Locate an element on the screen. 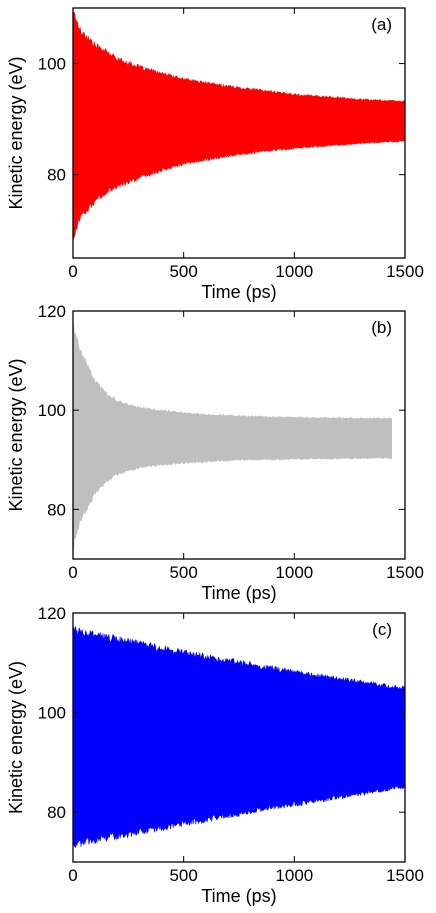  panel-label: (b) is located at coordinates (381, 327).